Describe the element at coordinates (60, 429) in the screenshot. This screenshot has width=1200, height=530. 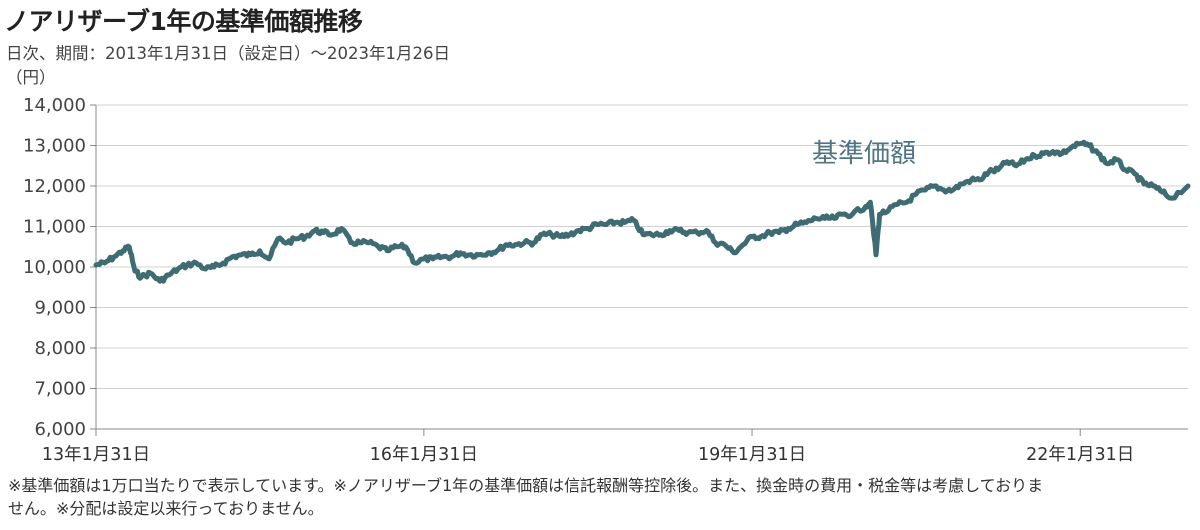
I see `y-tick-label: 6,000` at that location.